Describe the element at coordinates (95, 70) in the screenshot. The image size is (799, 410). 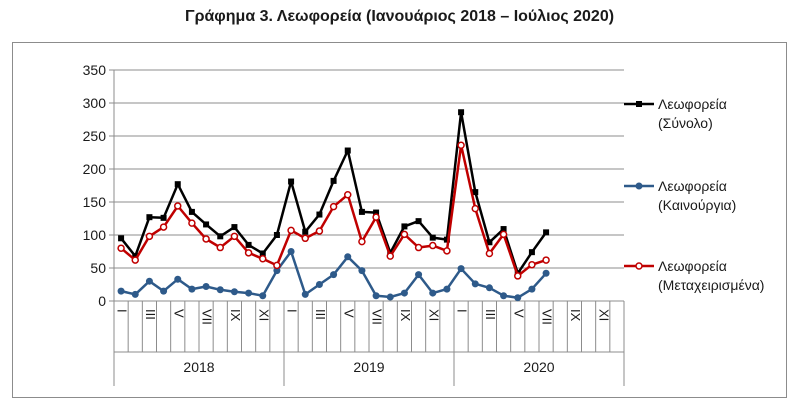
I see `y-tick-label: 350` at that location.